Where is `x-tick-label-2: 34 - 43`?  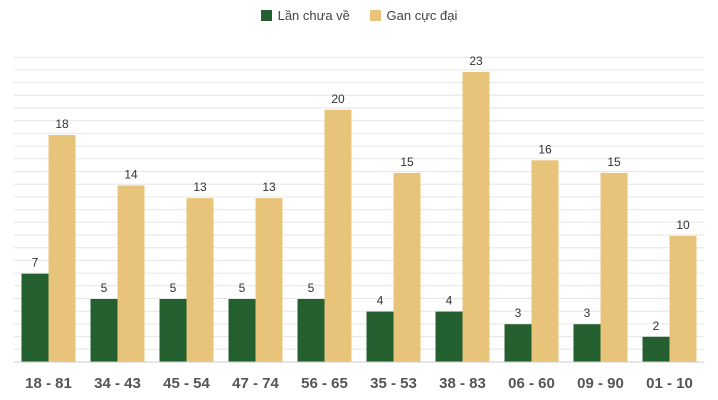
x-tick-label-2: 34 - 43 is located at coordinates (117, 383).